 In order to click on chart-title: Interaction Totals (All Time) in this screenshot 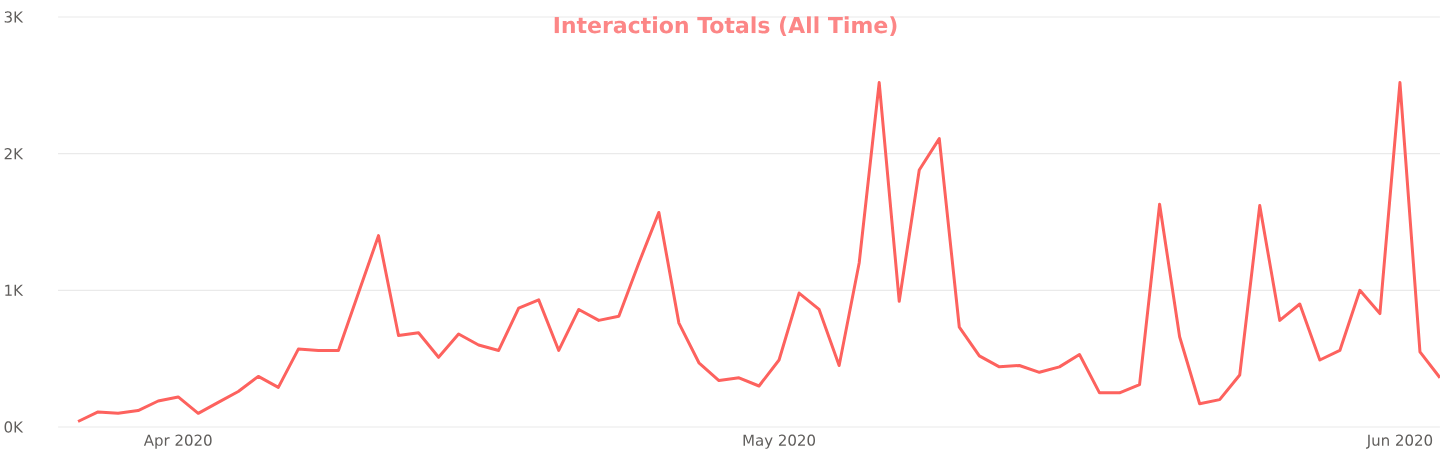, I will do `click(725, 26)`.